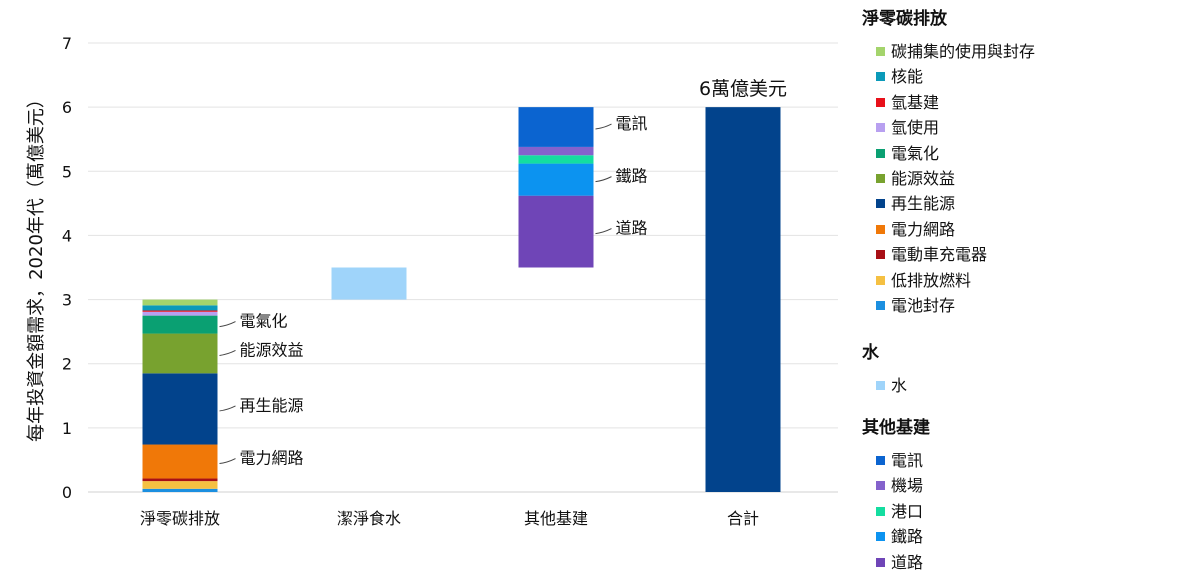 Image resolution: width=1200 pixels, height=578 pixels. I want to click on legend-label: 道路, so click(907, 562).